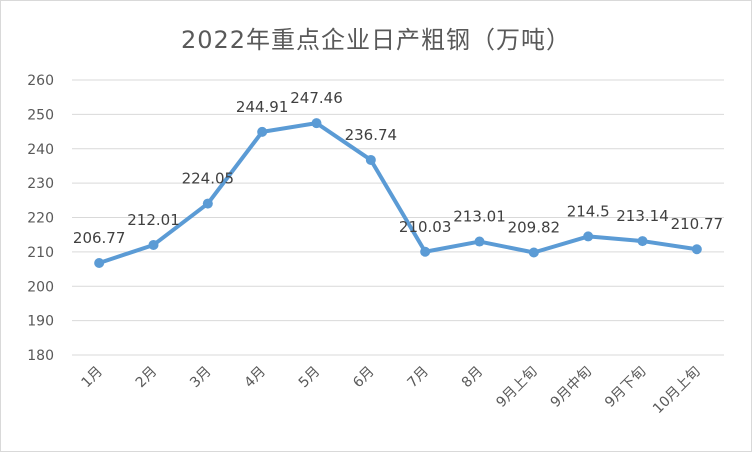  Describe the element at coordinates (40, 253) in the screenshot. I see `y-tick-label: 210` at that location.